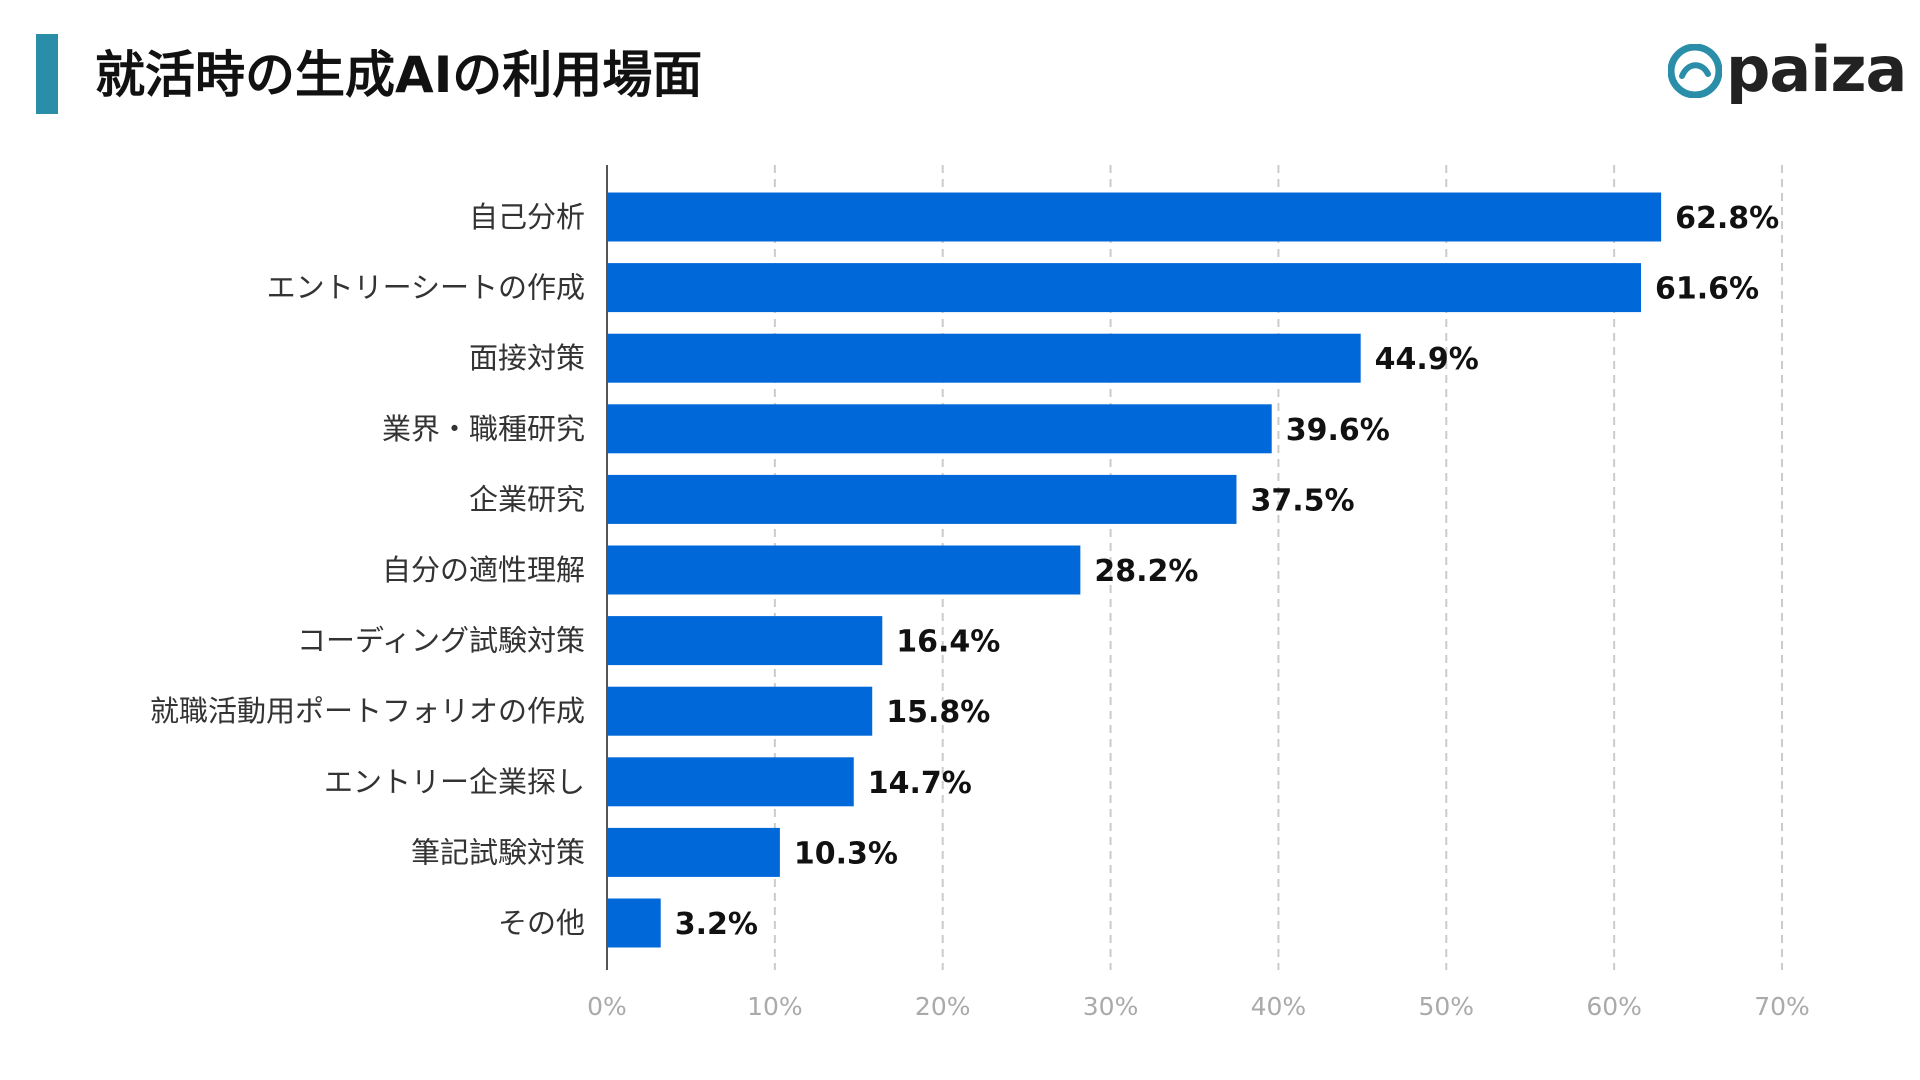 This screenshot has width=1920, height=1080. What do you see at coordinates (1279, 1006) in the screenshot?
I see `x-tick-label: 40%` at bounding box center [1279, 1006].